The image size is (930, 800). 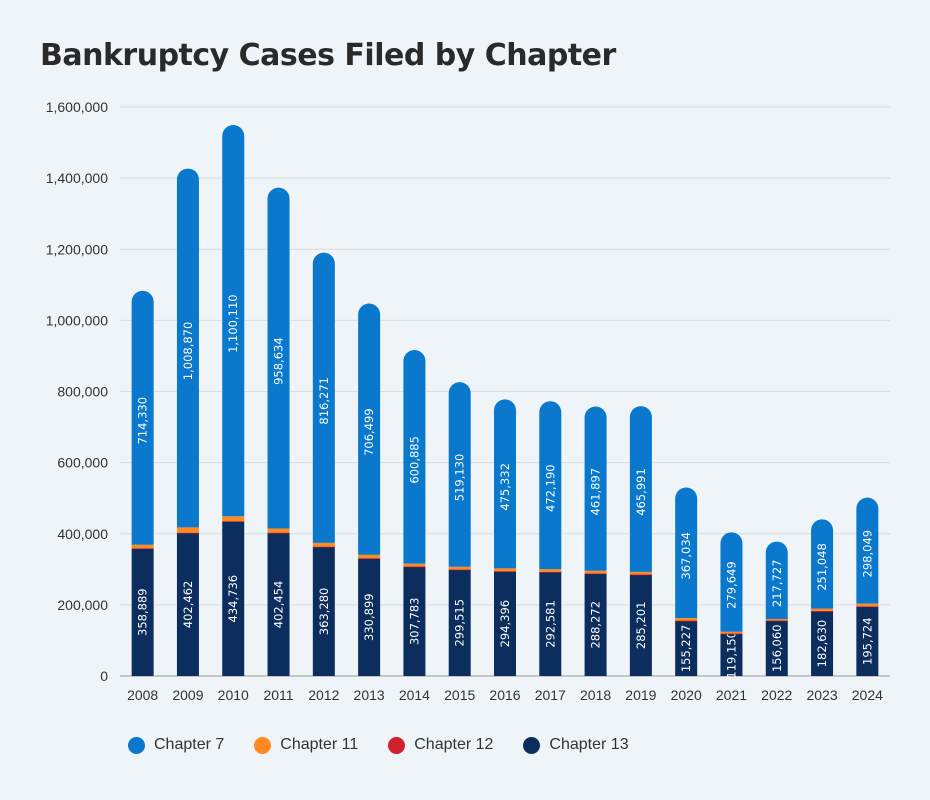 What do you see at coordinates (187, 533) in the screenshot?
I see `bar-chapter-12-2009` at bounding box center [187, 533].